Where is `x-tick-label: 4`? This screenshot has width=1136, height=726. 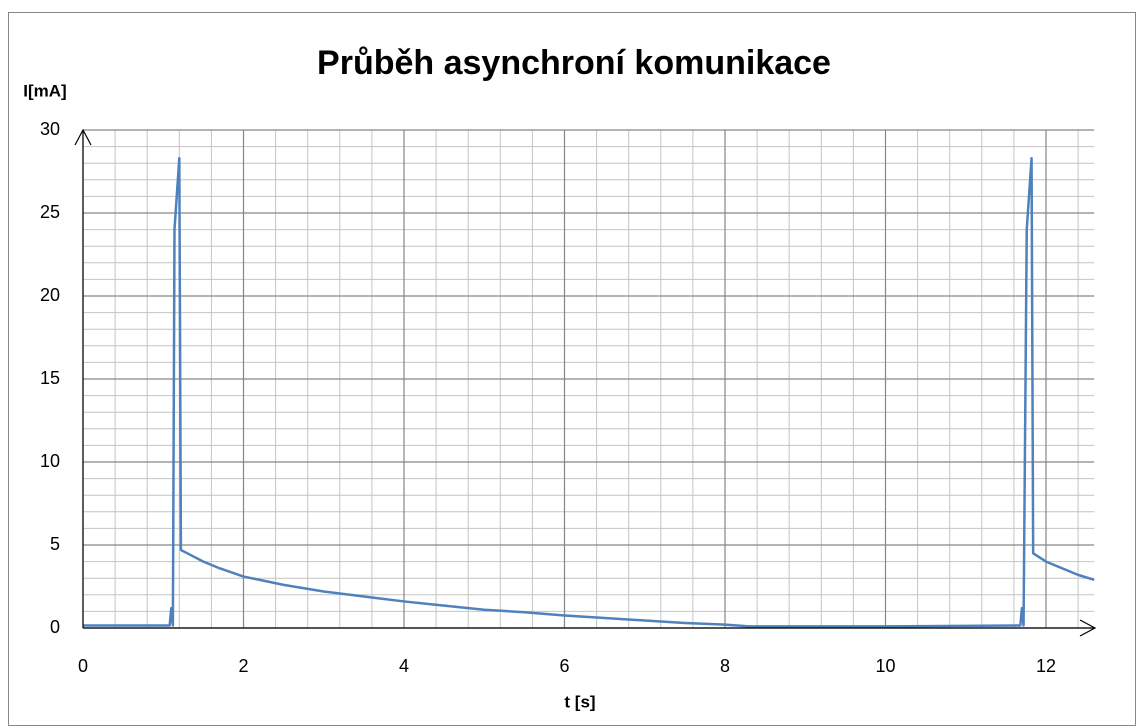
x-tick-label: 4 is located at coordinates (404, 666).